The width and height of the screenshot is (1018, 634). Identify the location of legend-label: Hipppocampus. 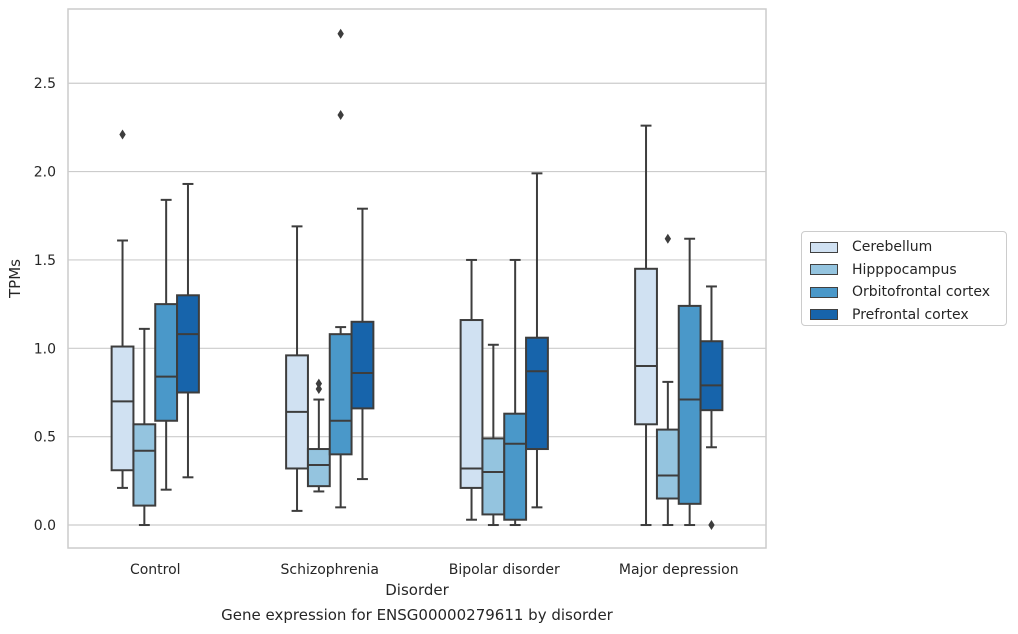
(904, 269).